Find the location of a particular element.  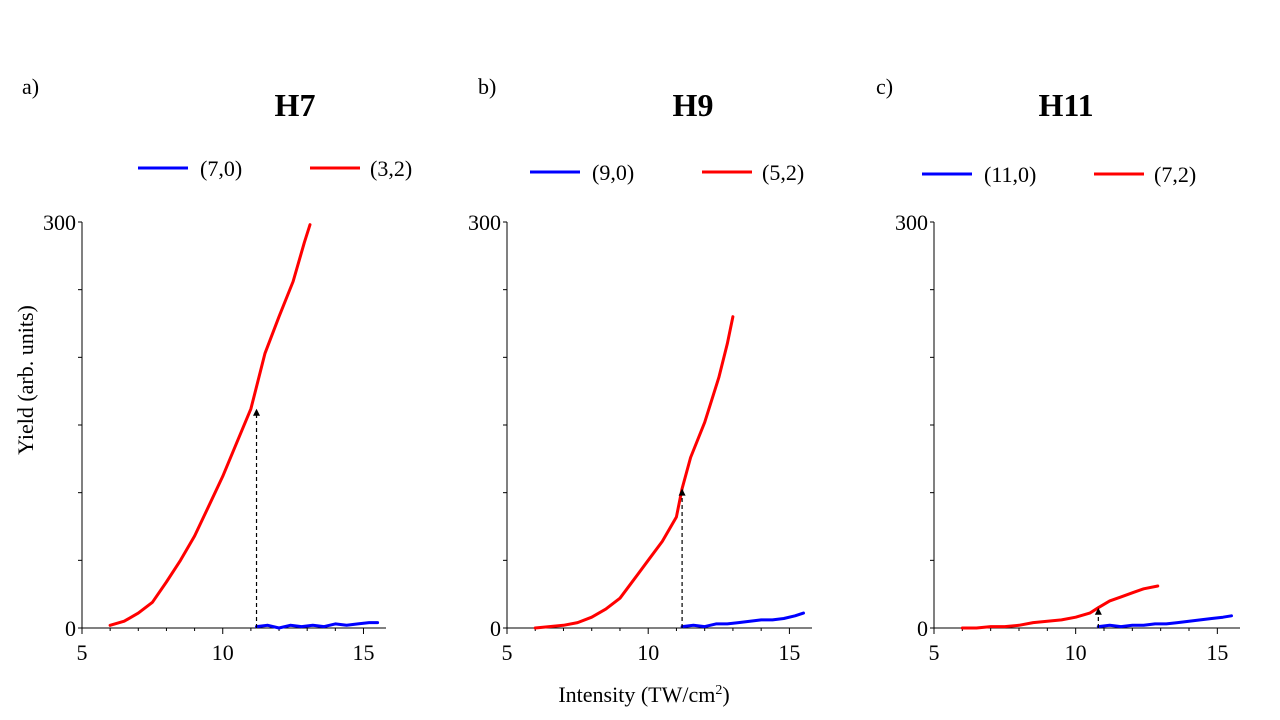

x-axis-title-main: Intensity (TW/cm is located at coordinates (636, 694).